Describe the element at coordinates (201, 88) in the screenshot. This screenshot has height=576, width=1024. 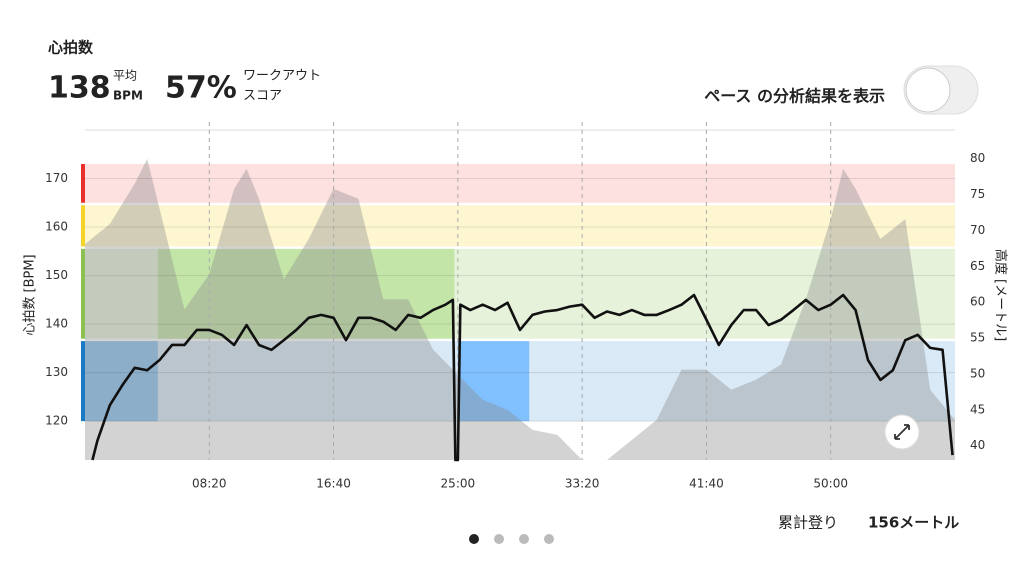
I see `score-value: 57%` at that location.